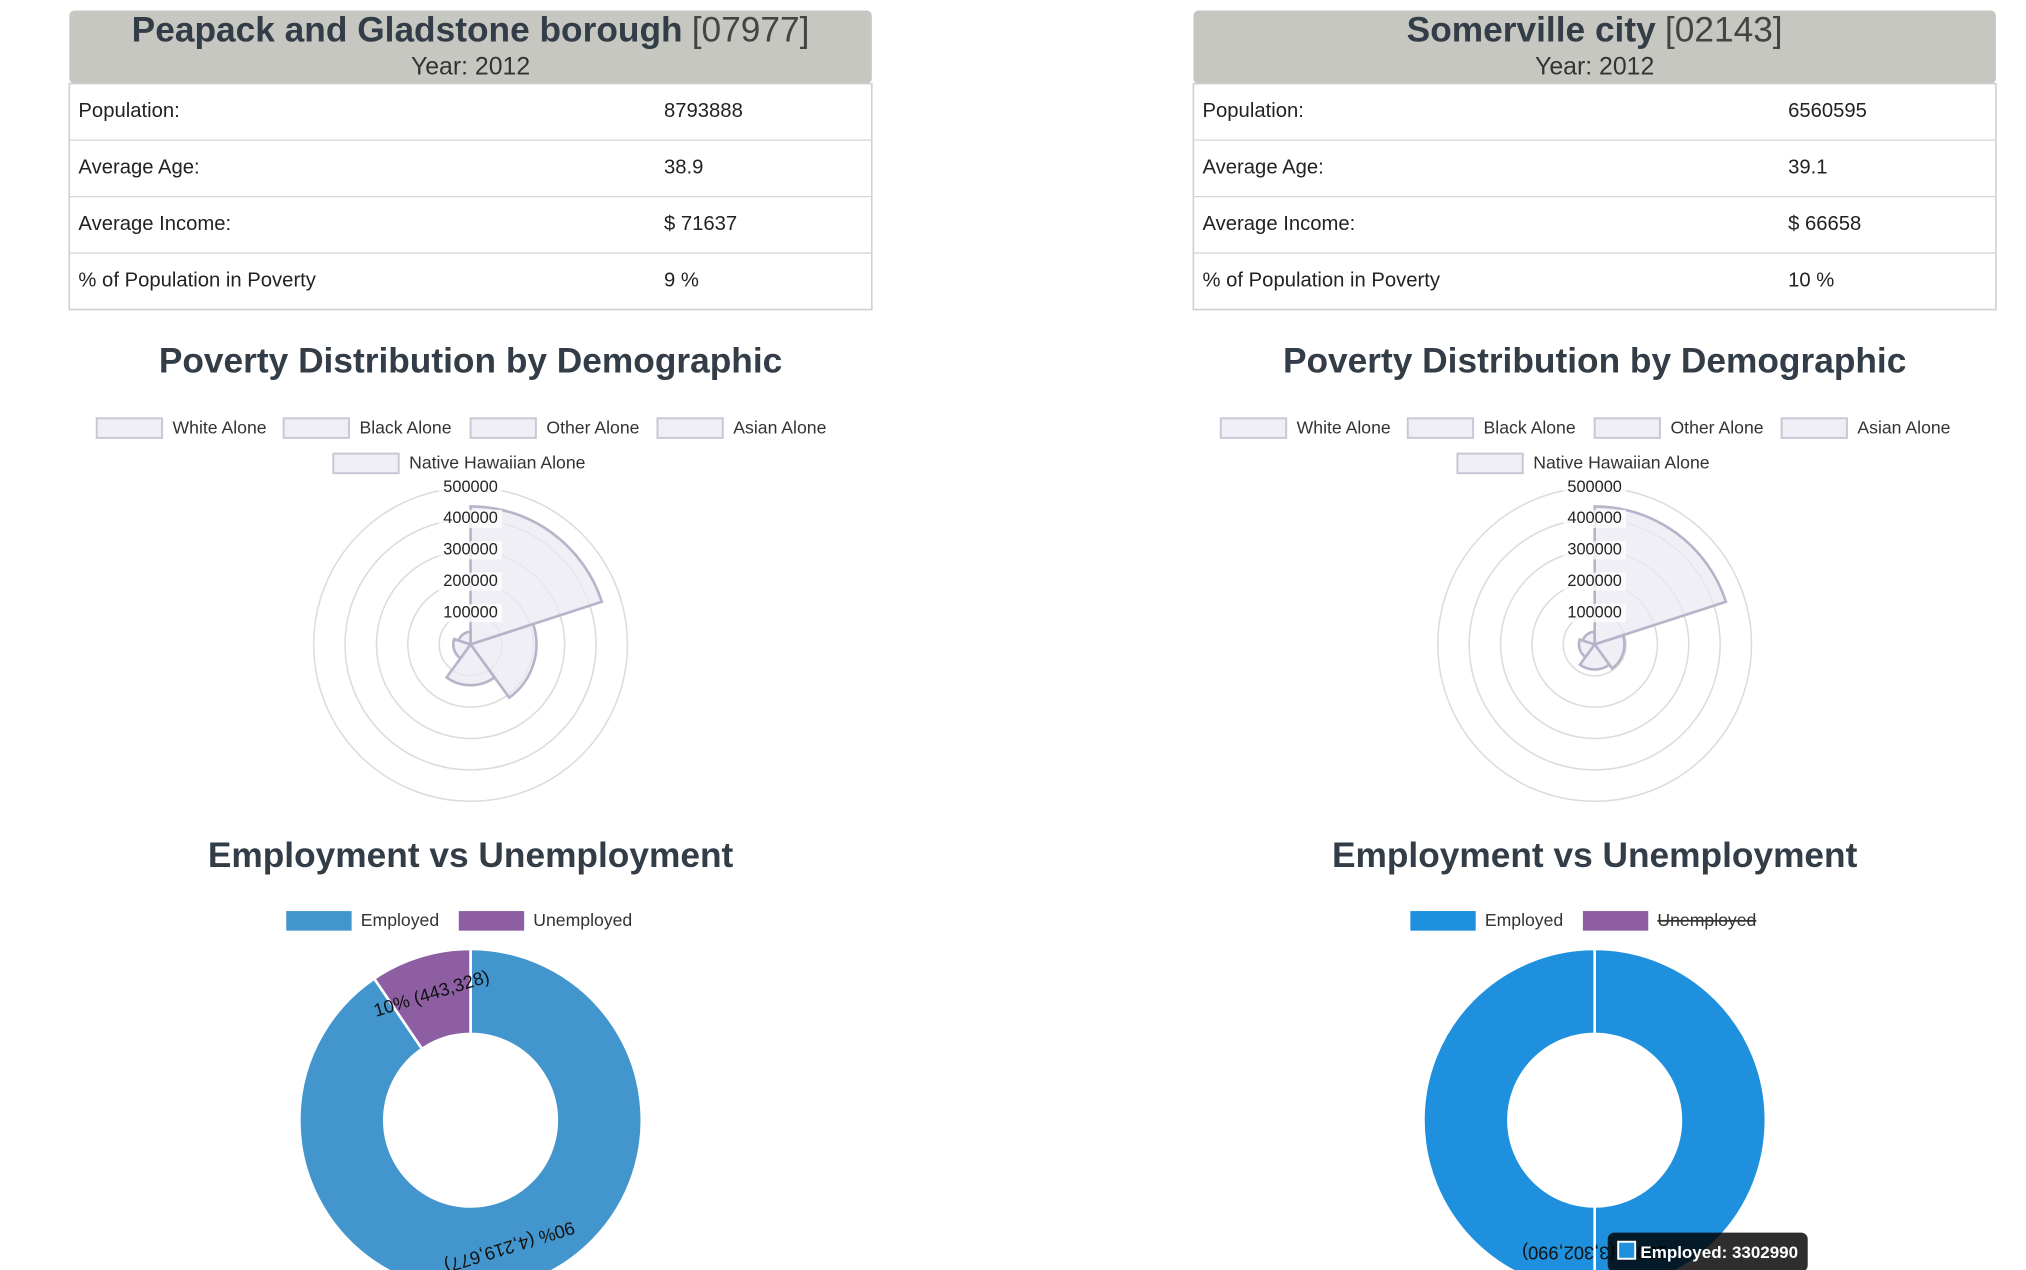 Image resolution: width=2026 pixels, height=1270 pixels. I want to click on row-value: $ 66658, so click(1824, 224).